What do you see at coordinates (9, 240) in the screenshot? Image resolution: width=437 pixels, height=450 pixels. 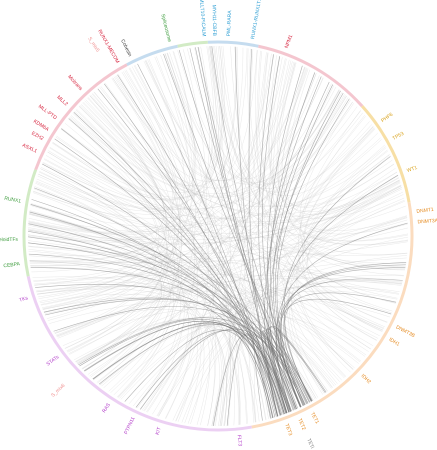 I see `node-label-myeloidtfs: MyeloidTFs` at bounding box center [9, 240].